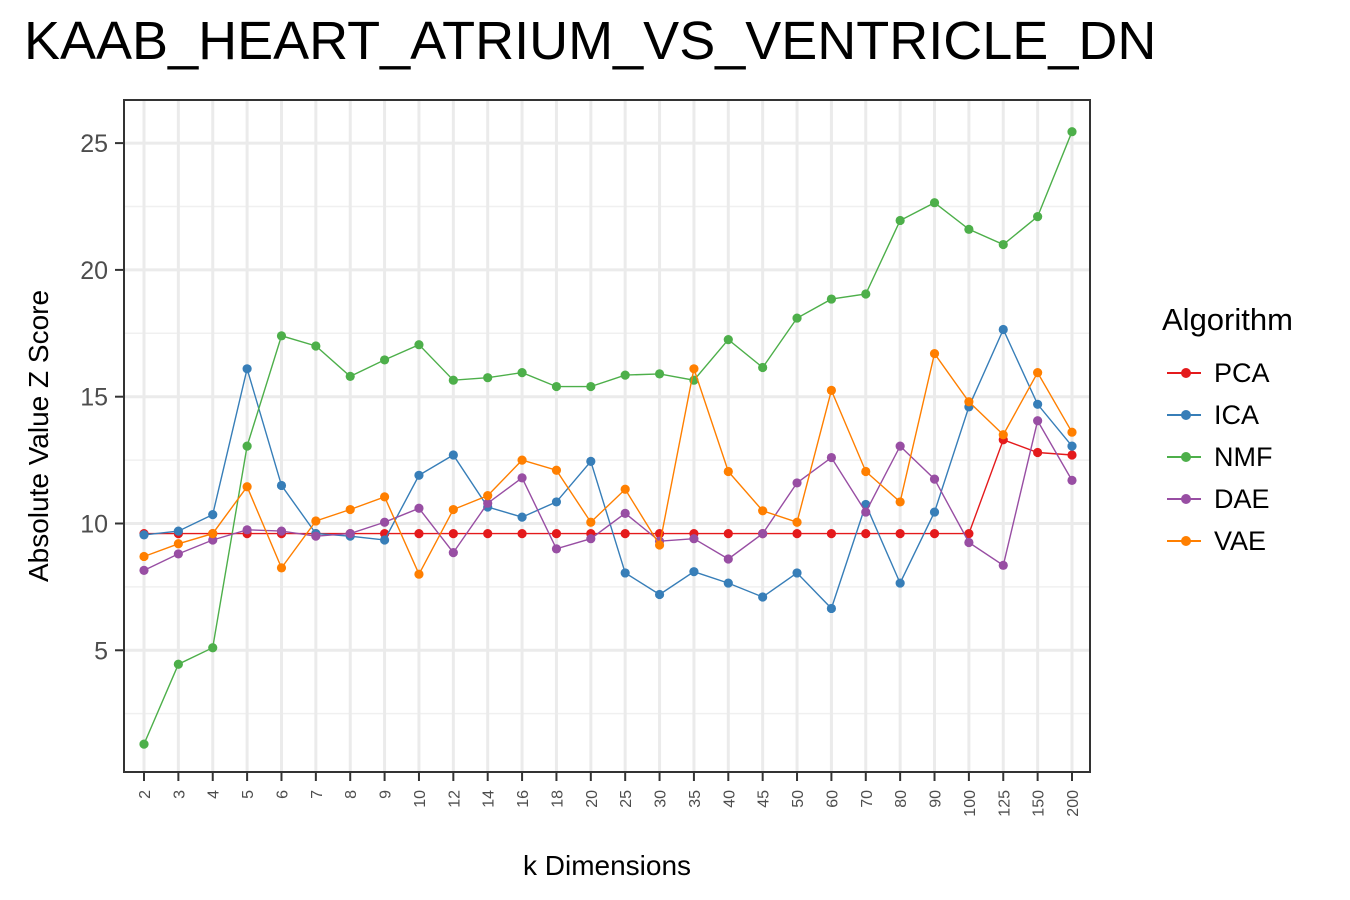  Describe the element at coordinates (489, 799) in the screenshot. I see `x-tick-label: 14` at that location.